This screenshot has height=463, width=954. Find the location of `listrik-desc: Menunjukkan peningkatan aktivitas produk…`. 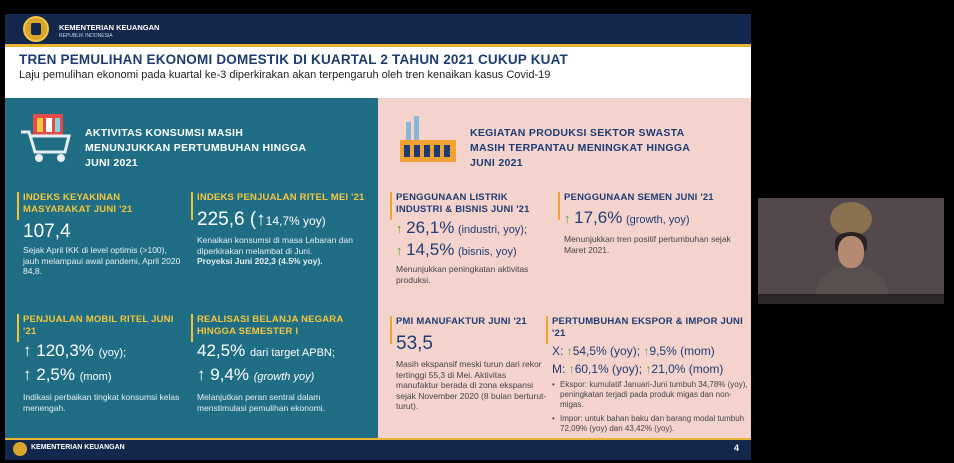

listrik-desc: Menunjukkan peningkatan aktivitas produk… is located at coordinates (462, 274).